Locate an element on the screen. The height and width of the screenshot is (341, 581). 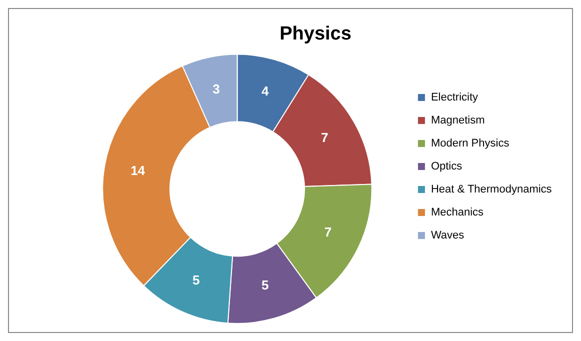
data-label: 3 is located at coordinates (216, 89).